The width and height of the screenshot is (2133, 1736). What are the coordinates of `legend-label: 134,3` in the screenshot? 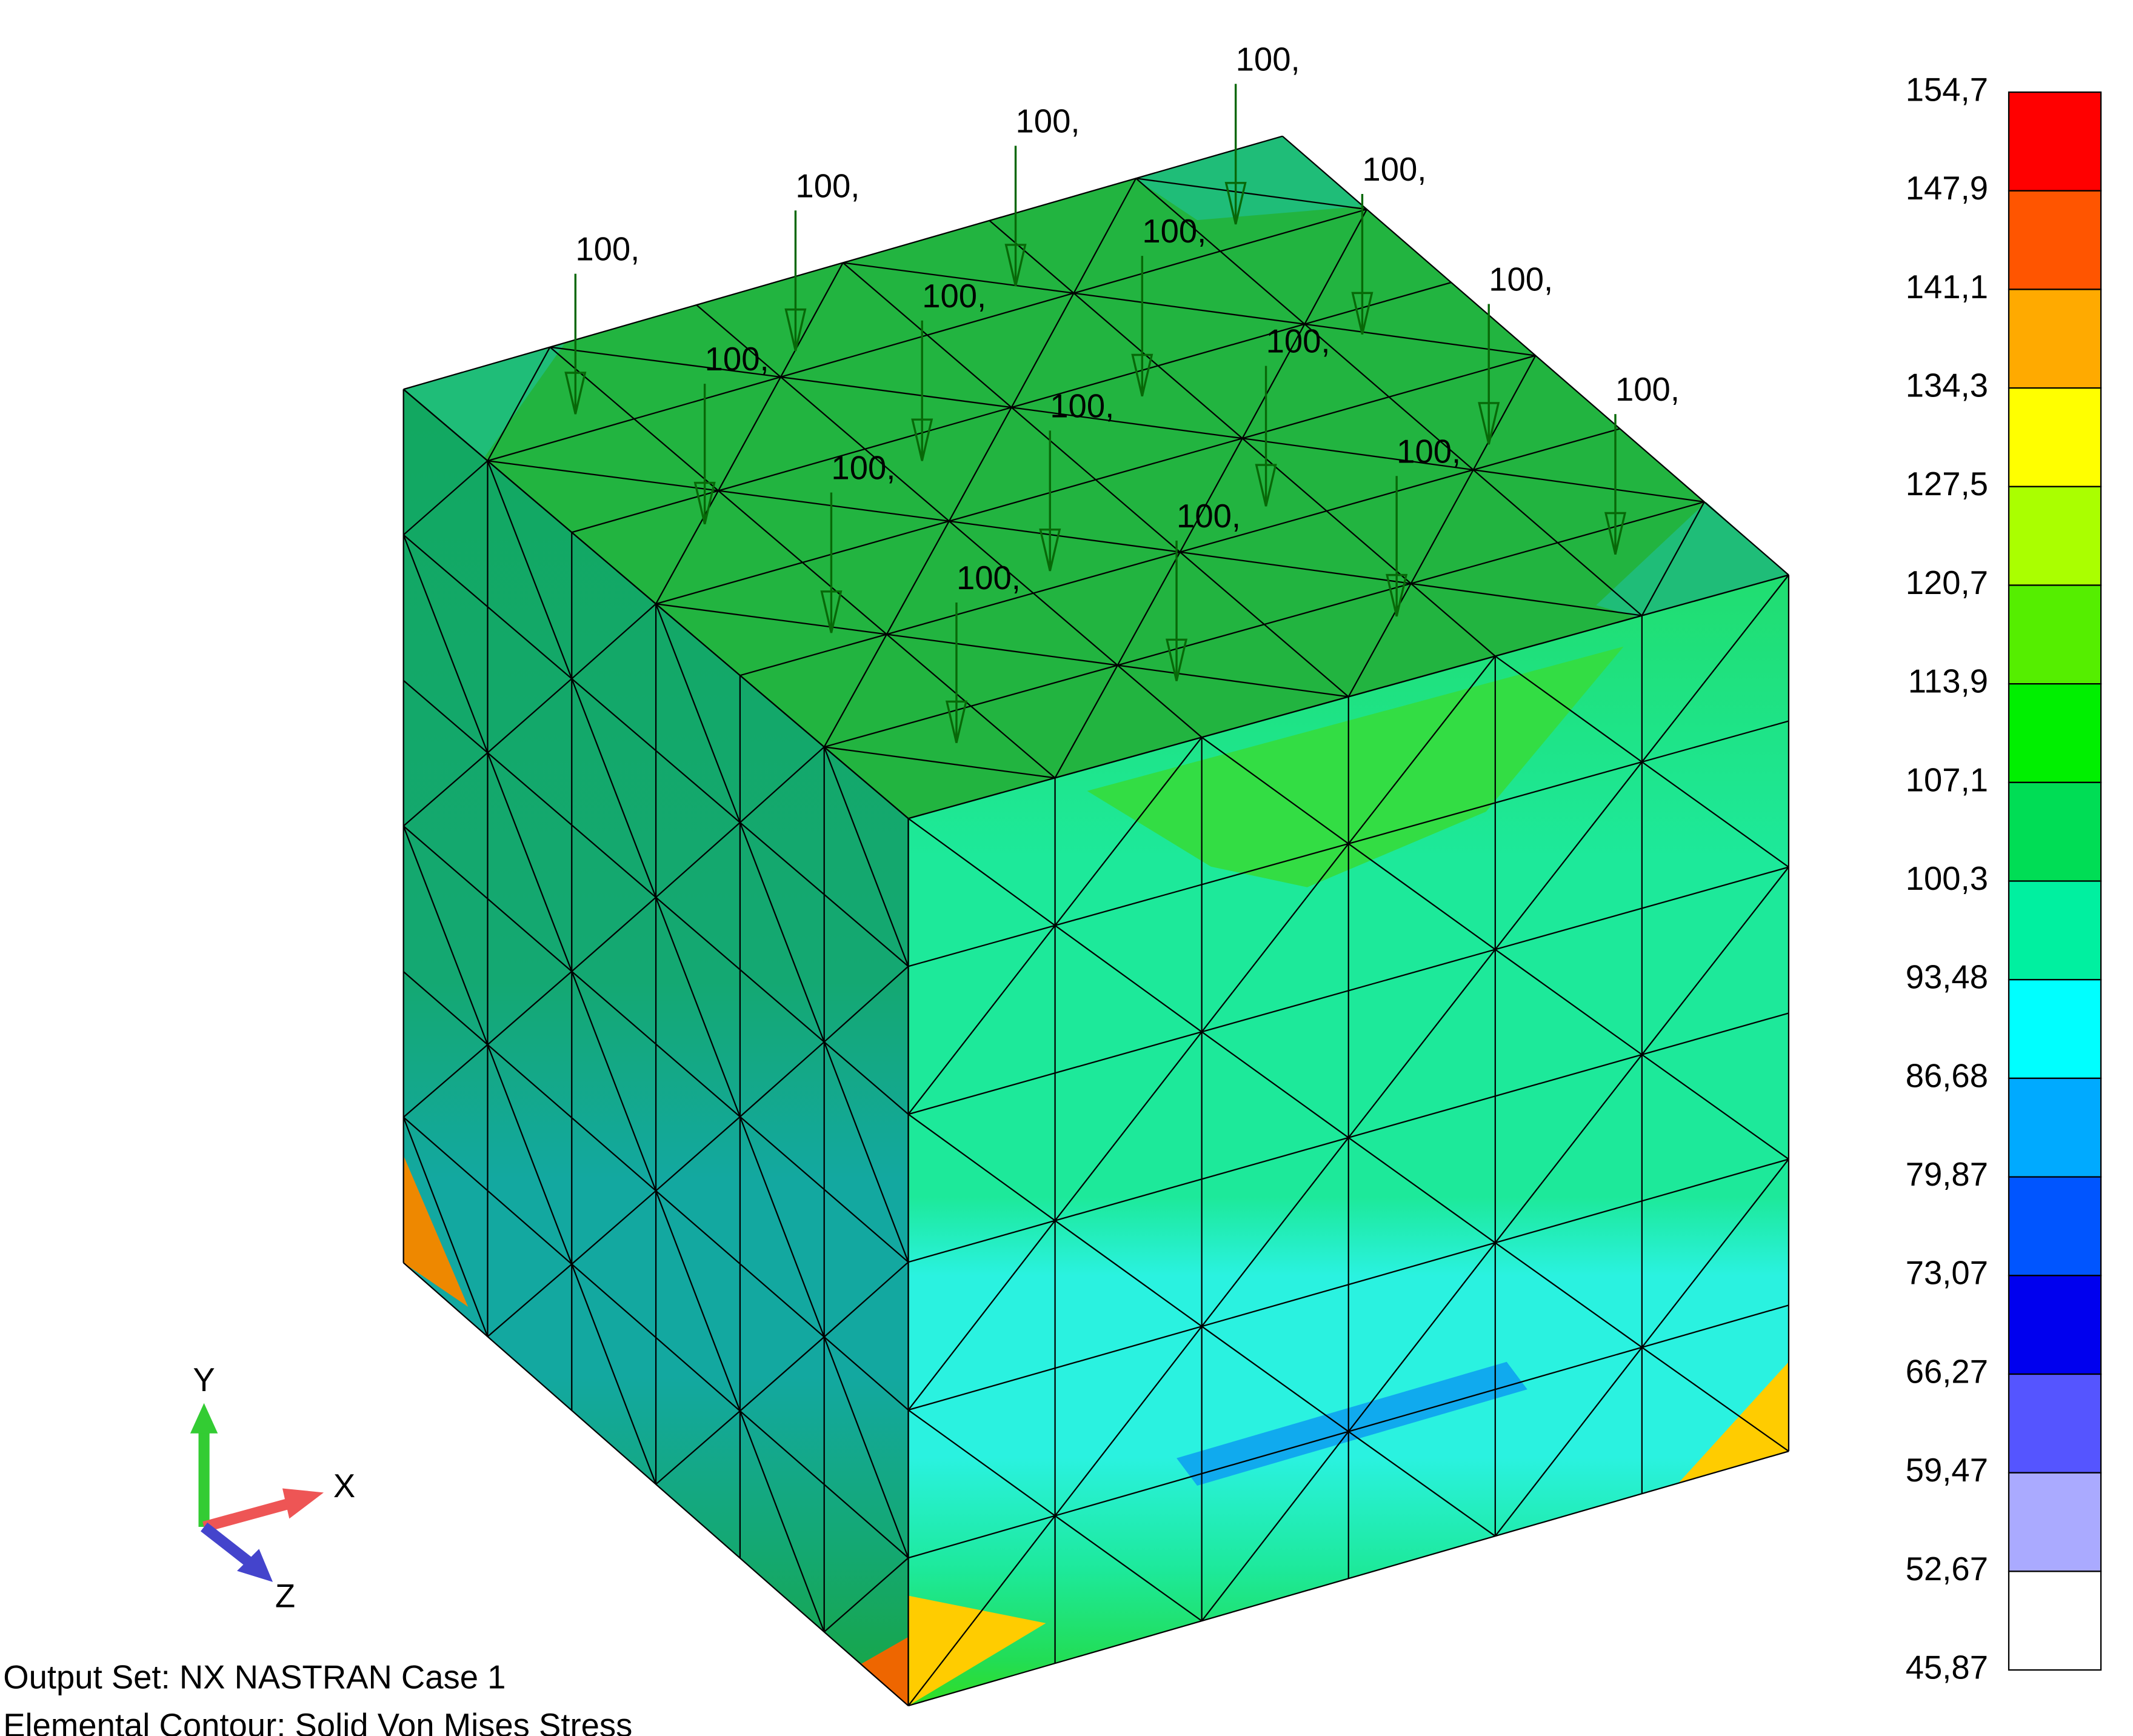 It's located at (1947, 386).